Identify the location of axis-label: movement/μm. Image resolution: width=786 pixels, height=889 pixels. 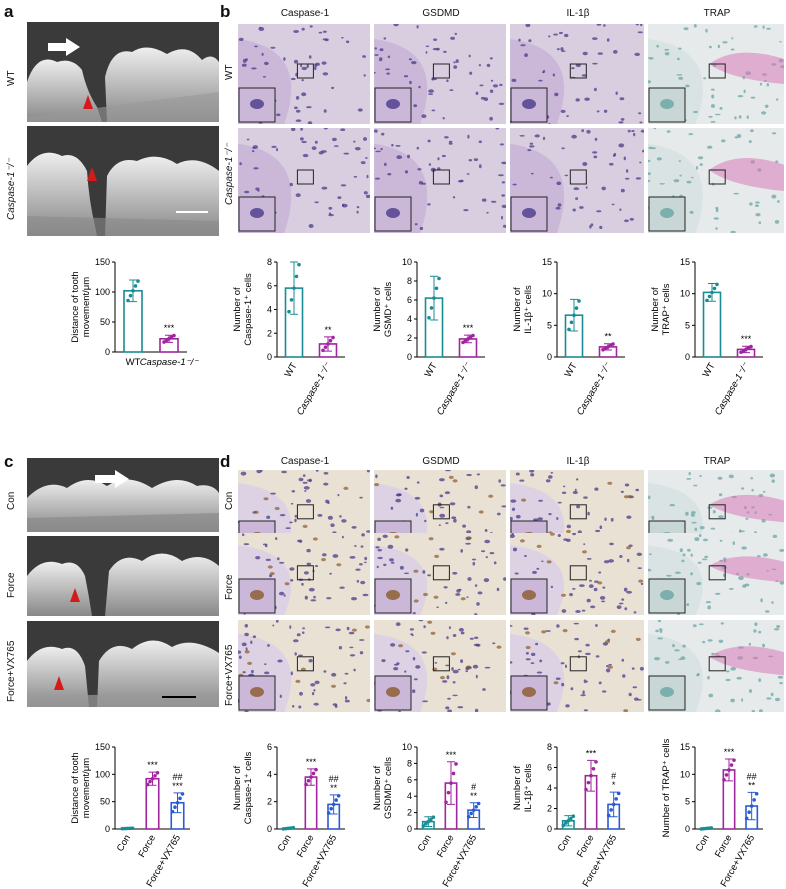
(86, 788).